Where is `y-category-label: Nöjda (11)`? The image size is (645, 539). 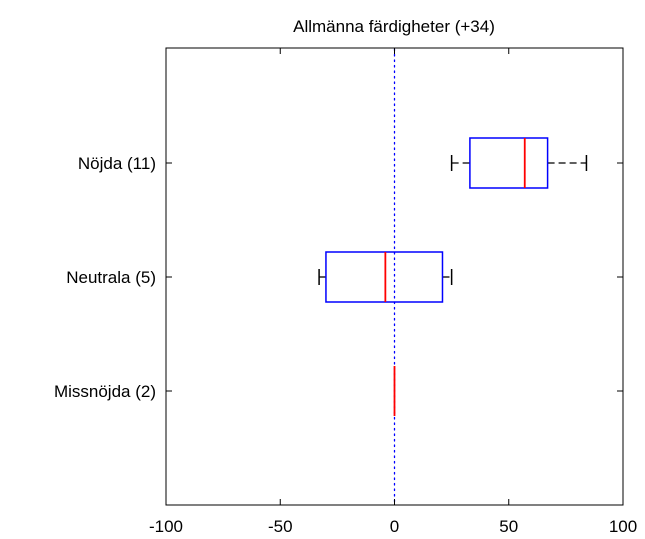
y-category-label: Nöjda (11) is located at coordinates (117, 163).